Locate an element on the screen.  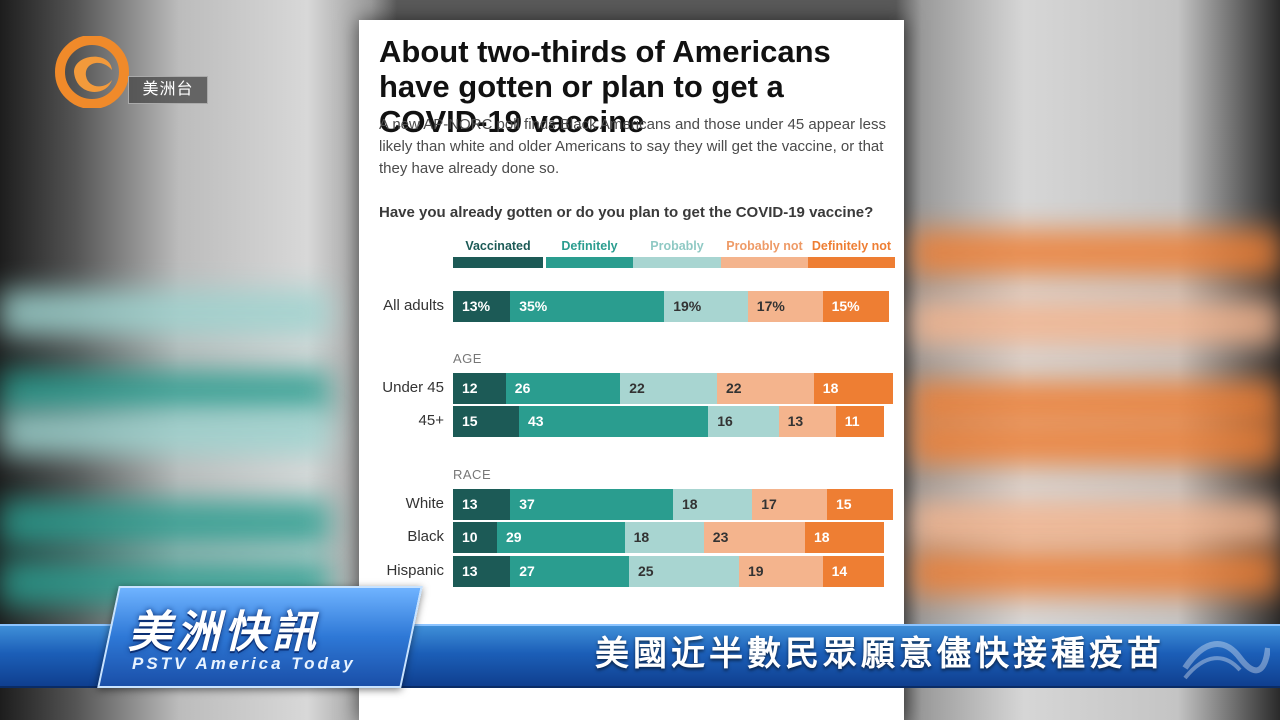
data-label-black-definitely: 29 is located at coordinates (514, 537).